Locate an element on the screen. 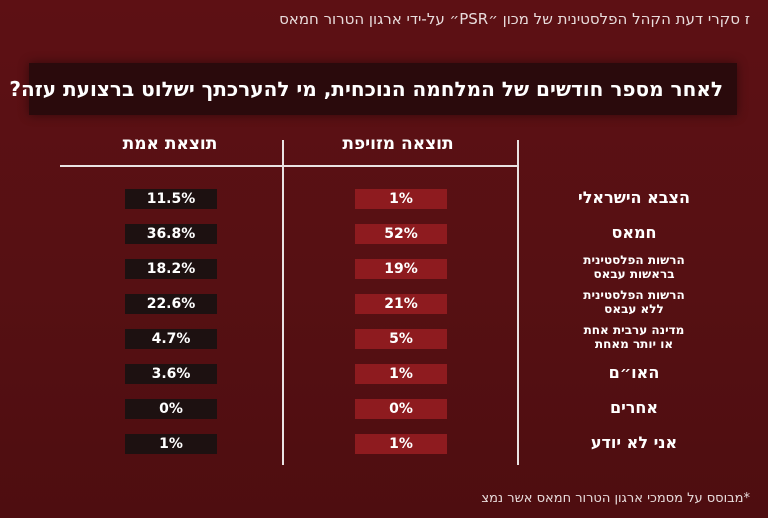  row-label: האו״ם is located at coordinates (634, 372).